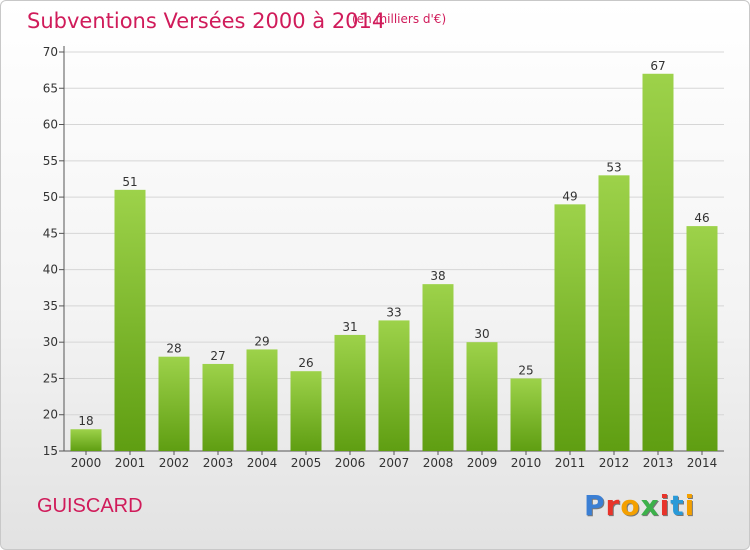  Describe the element at coordinates (702, 338) in the screenshot. I see `bar-2014` at that location.